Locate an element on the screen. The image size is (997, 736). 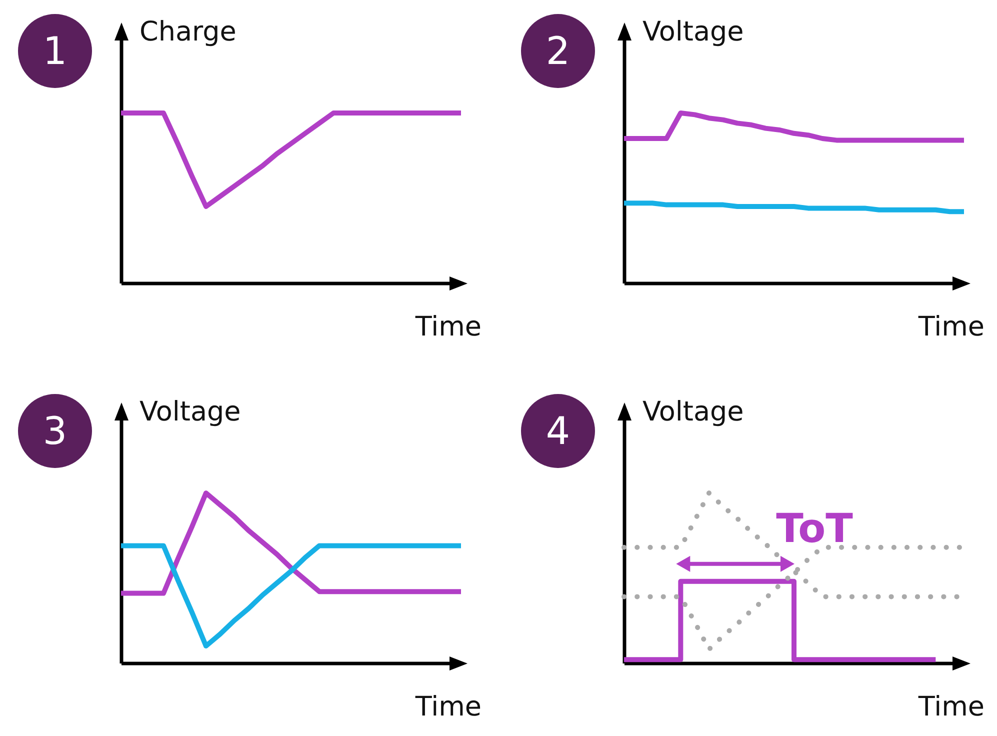
y-axis-title: Charge is located at coordinates (188, 32).